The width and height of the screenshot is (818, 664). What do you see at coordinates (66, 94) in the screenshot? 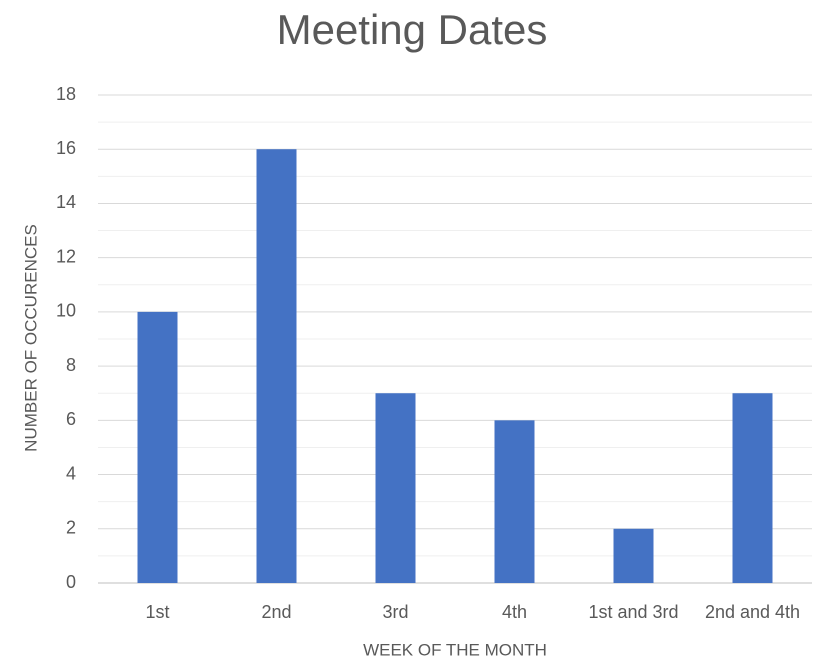
I see `y-tick-label: 18` at bounding box center [66, 94].